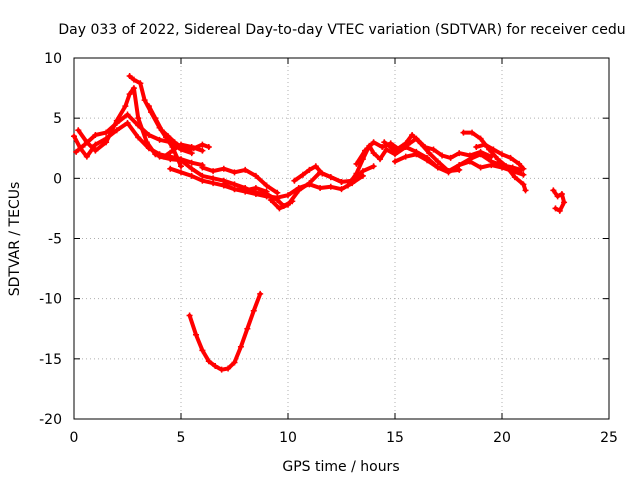 The height and width of the screenshot is (480, 640). What do you see at coordinates (502, 438) in the screenshot?
I see `x-tick-label: 20` at bounding box center [502, 438].